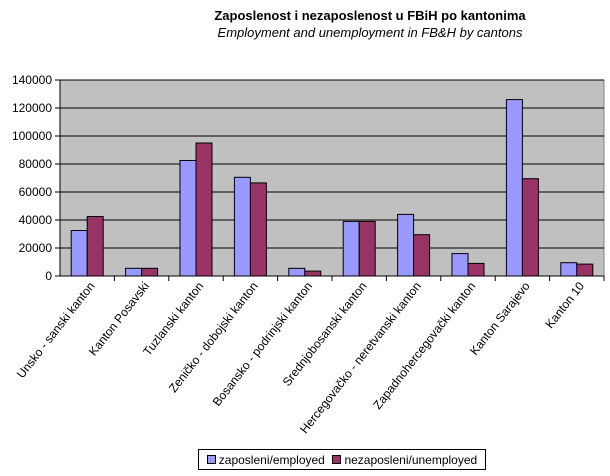  What do you see at coordinates (36, 164) in the screenshot?
I see `y-tick-label: 80000` at bounding box center [36, 164].